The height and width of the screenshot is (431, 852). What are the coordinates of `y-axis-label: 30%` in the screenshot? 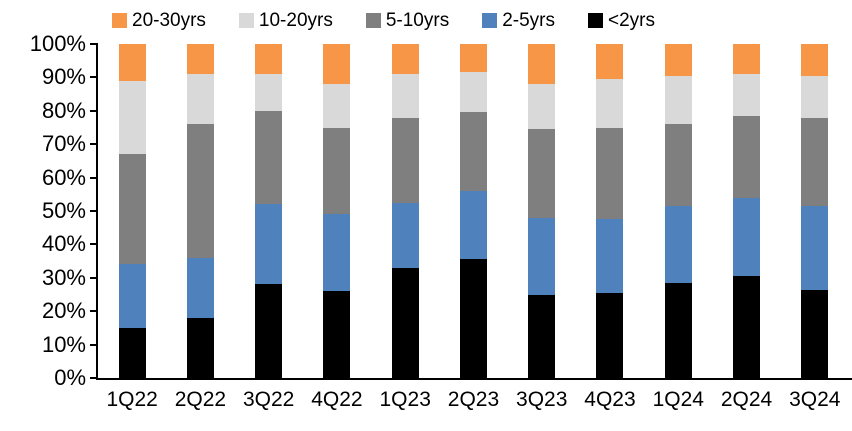 It's located at (63, 277).